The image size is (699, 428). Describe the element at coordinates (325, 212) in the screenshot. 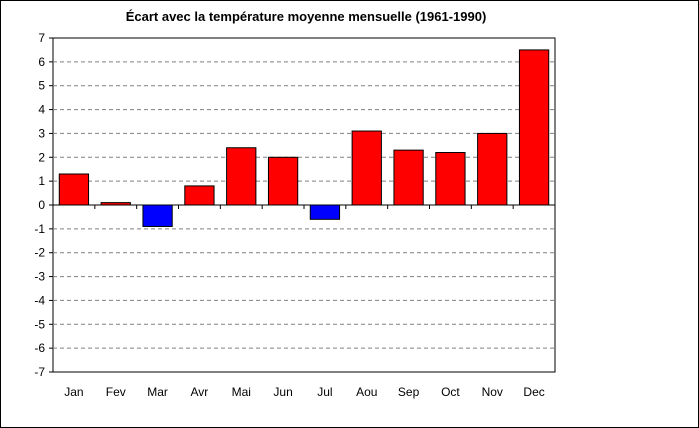

I see `bar-jul` at that location.